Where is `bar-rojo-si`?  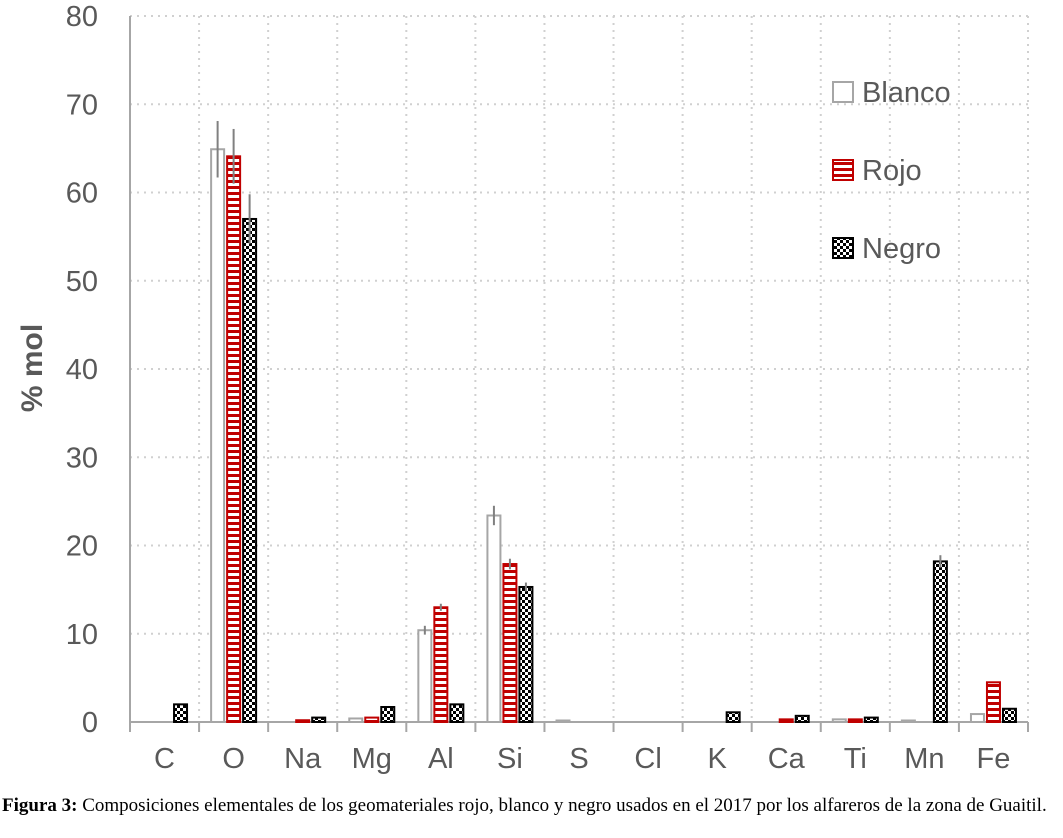 bar-rojo-si is located at coordinates (510, 643).